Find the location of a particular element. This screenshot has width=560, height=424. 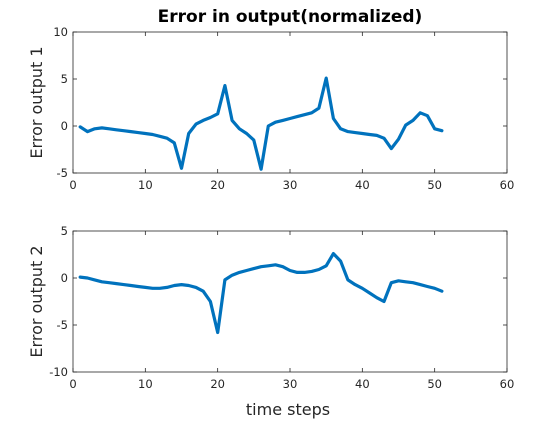

y-tick-label: -10 is located at coordinates (58, 372).